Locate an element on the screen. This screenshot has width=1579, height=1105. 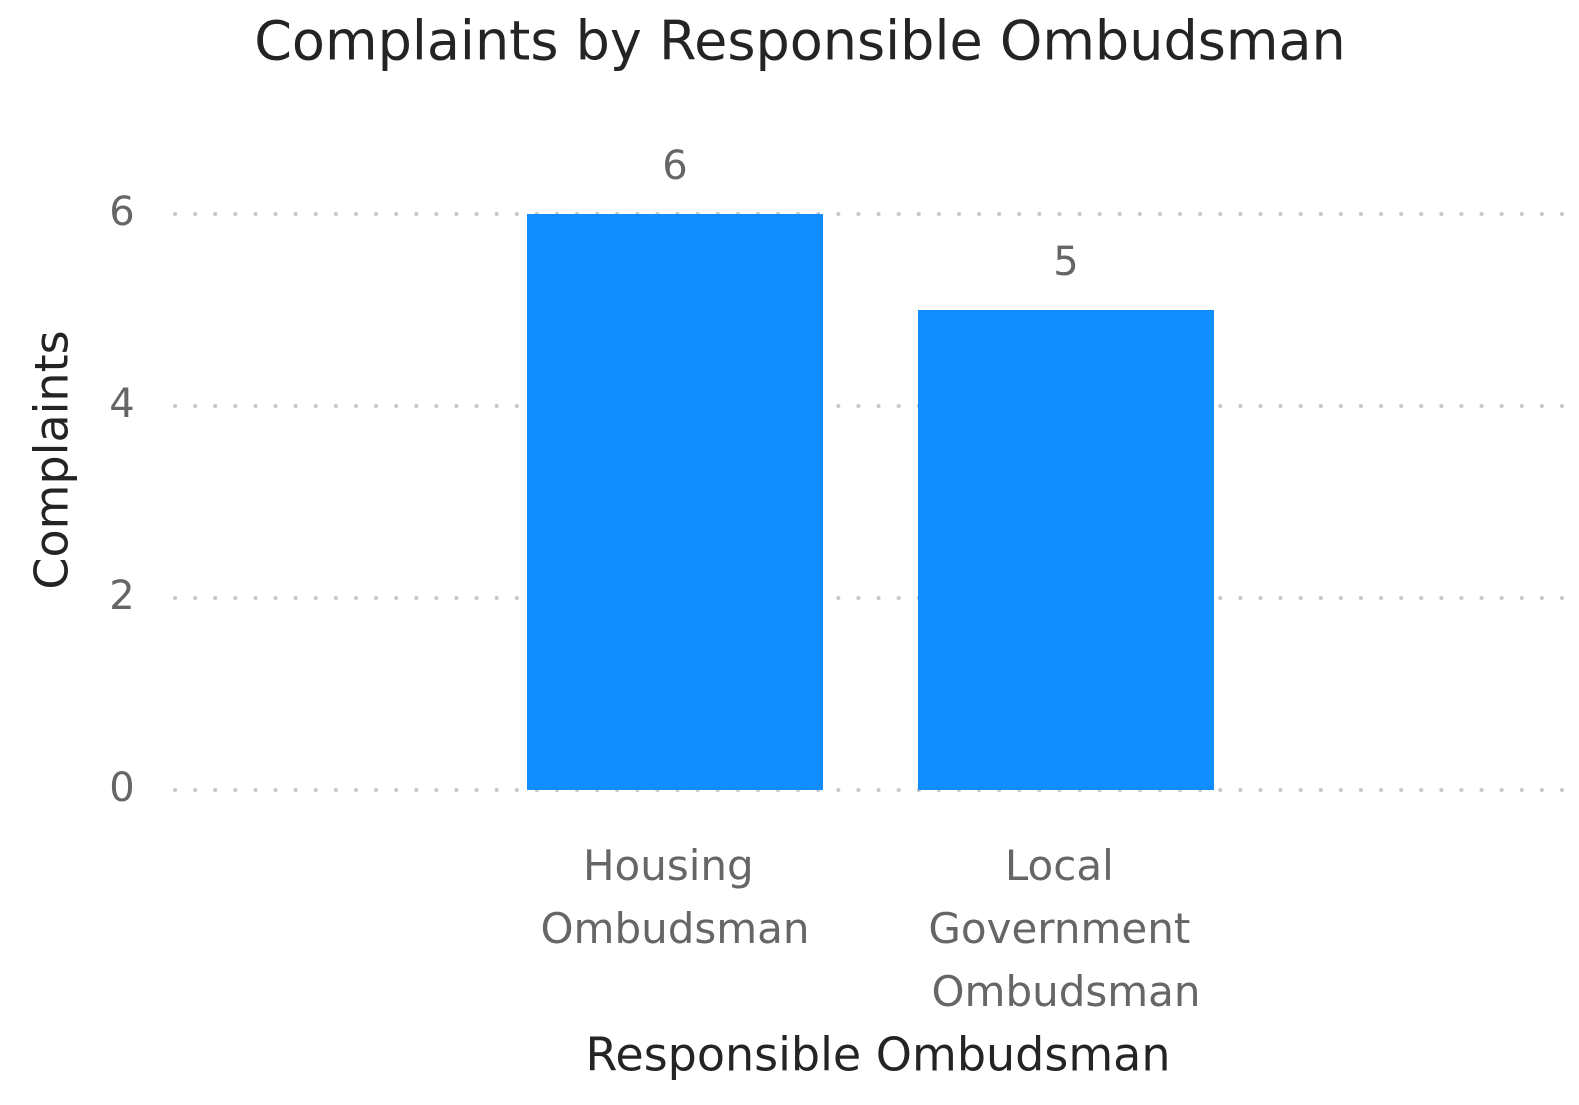
y-tick-label: 0 is located at coordinates (121, 788).